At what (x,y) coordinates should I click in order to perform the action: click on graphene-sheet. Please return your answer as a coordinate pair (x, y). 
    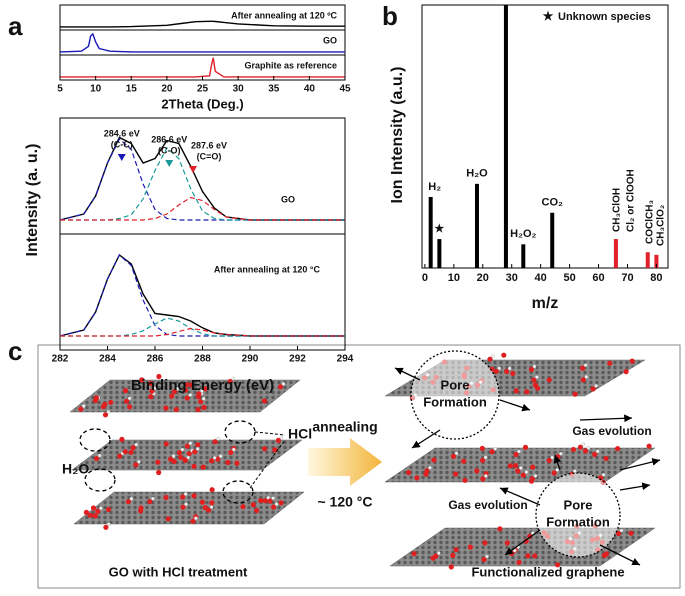
    Looking at the image, I should click on (185, 396).